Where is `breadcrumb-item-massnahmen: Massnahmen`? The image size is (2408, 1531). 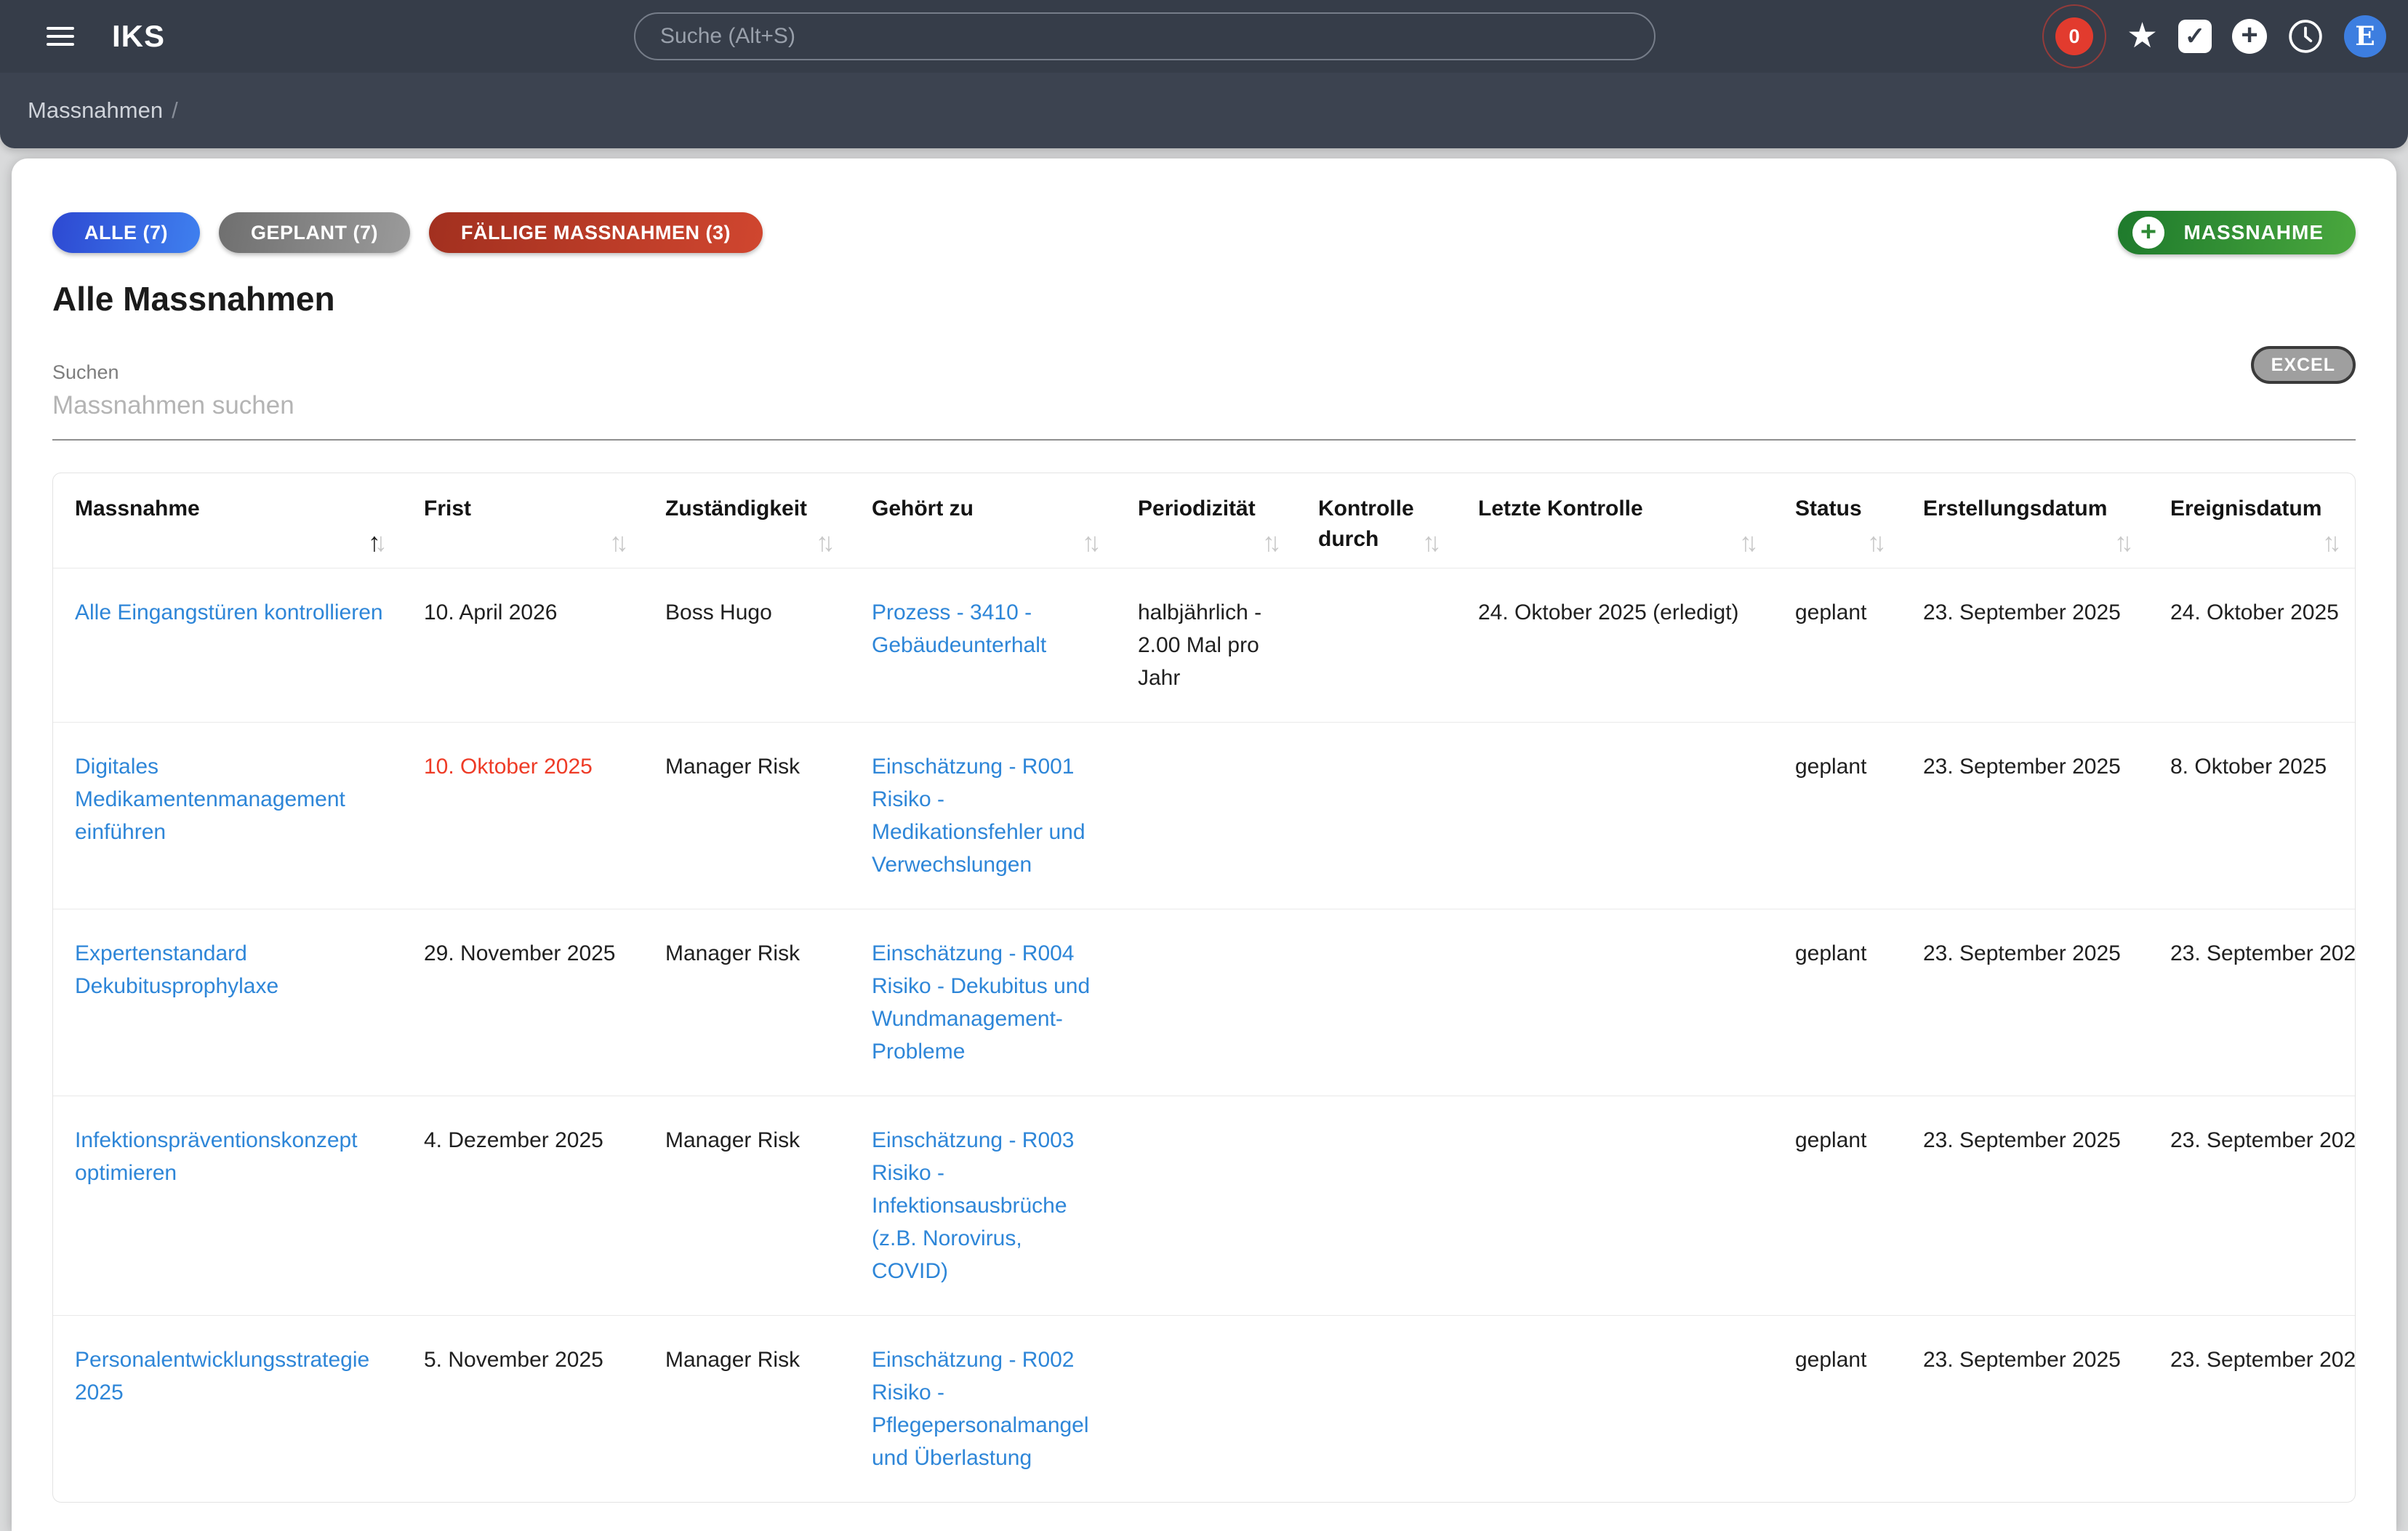 breadcrumb-item-massnahmen: Massnahmen is located at coordinates (96, 110).